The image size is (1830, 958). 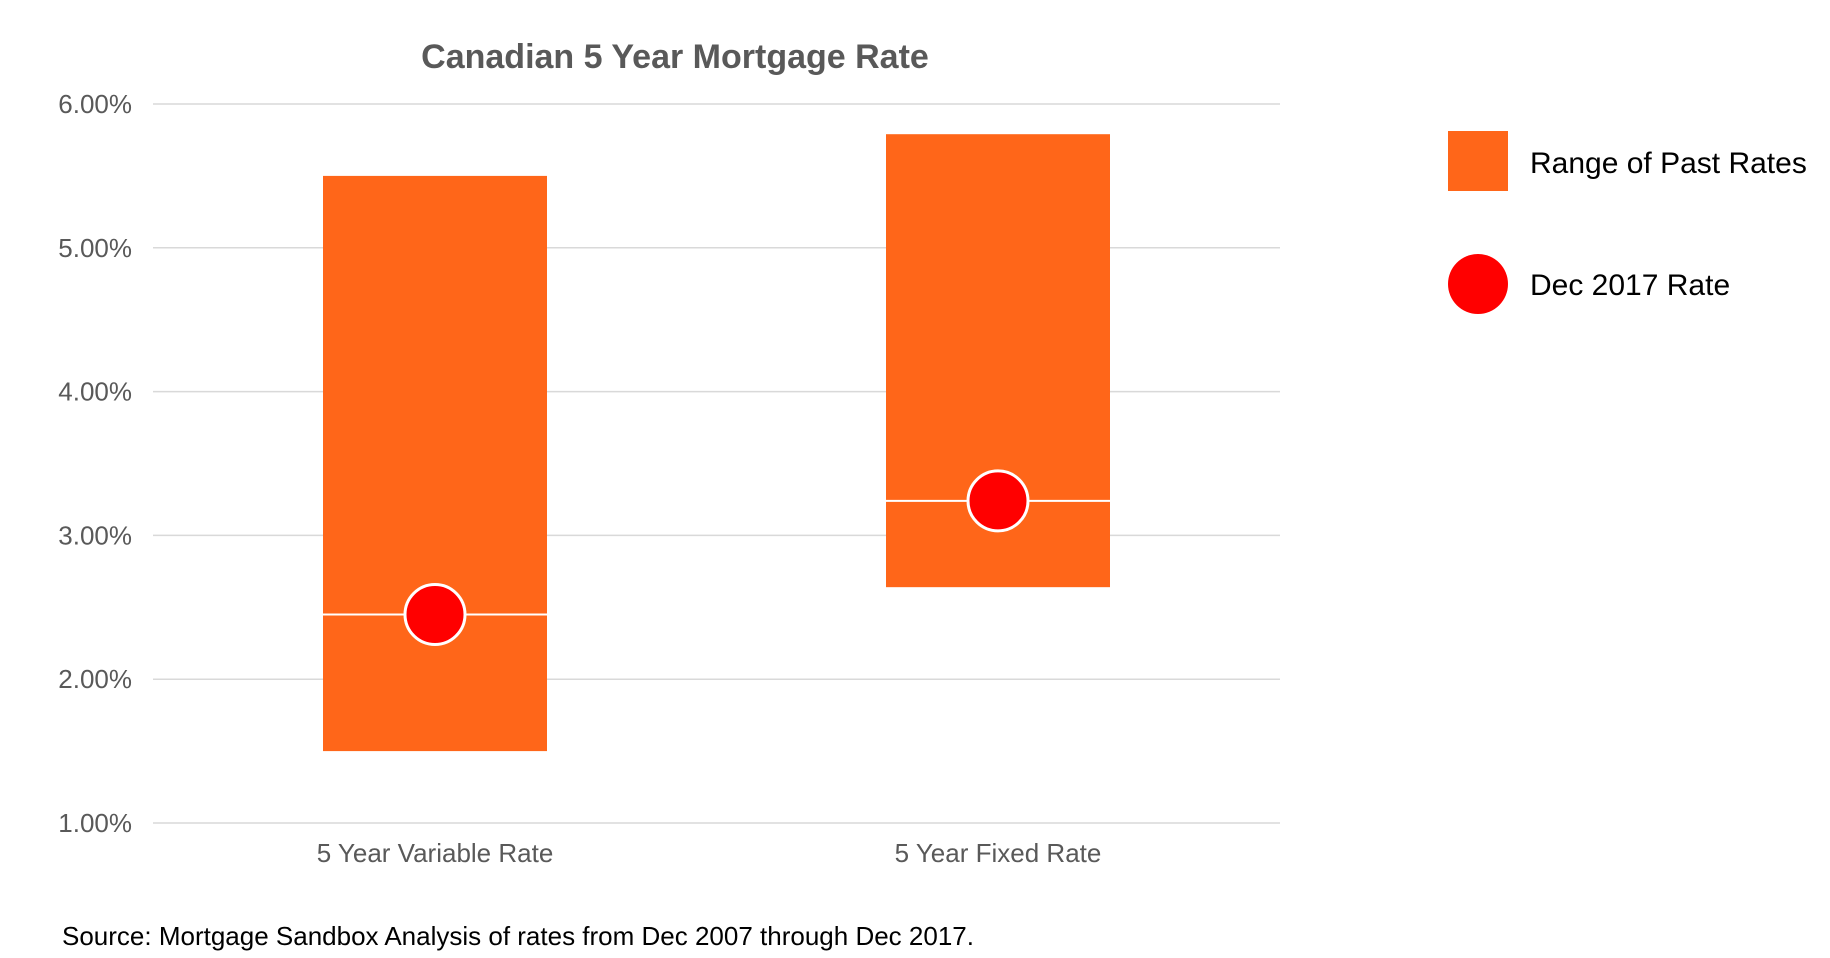 I want to click on y-tick-label: 6.00%, so click(x=95, y=104).